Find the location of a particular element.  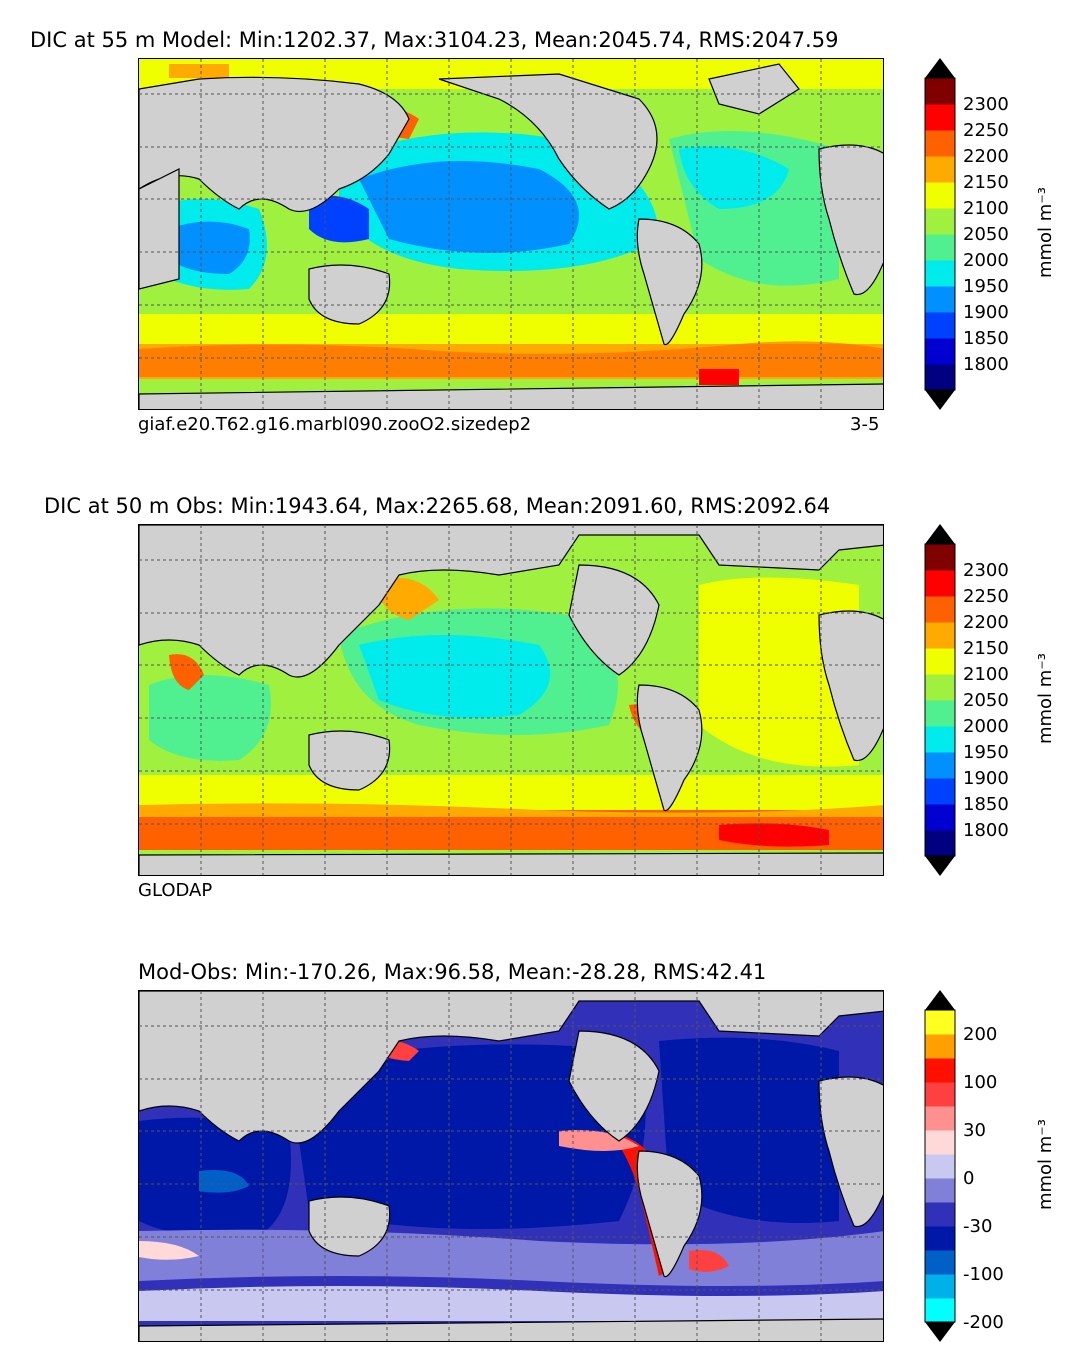

colorbar-tick-label: 100 is located at coordinates (980, 1082).